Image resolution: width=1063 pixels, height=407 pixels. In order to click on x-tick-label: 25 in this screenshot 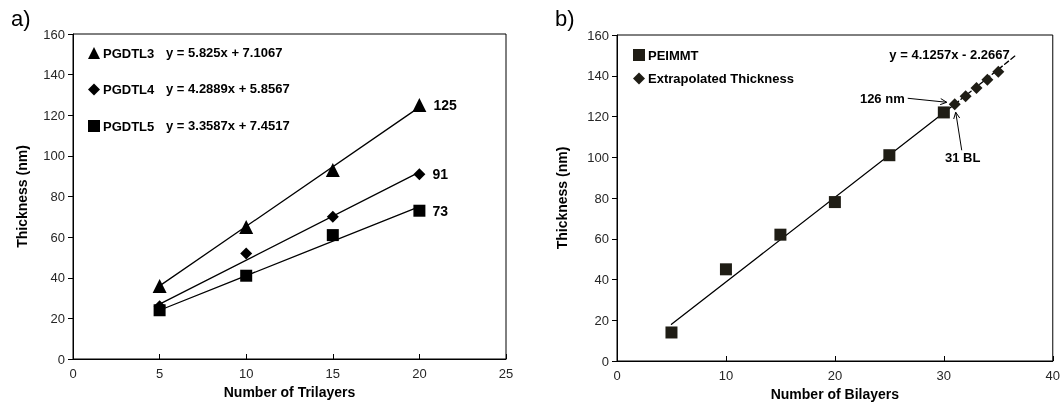, I will do `click(506, 373)`.